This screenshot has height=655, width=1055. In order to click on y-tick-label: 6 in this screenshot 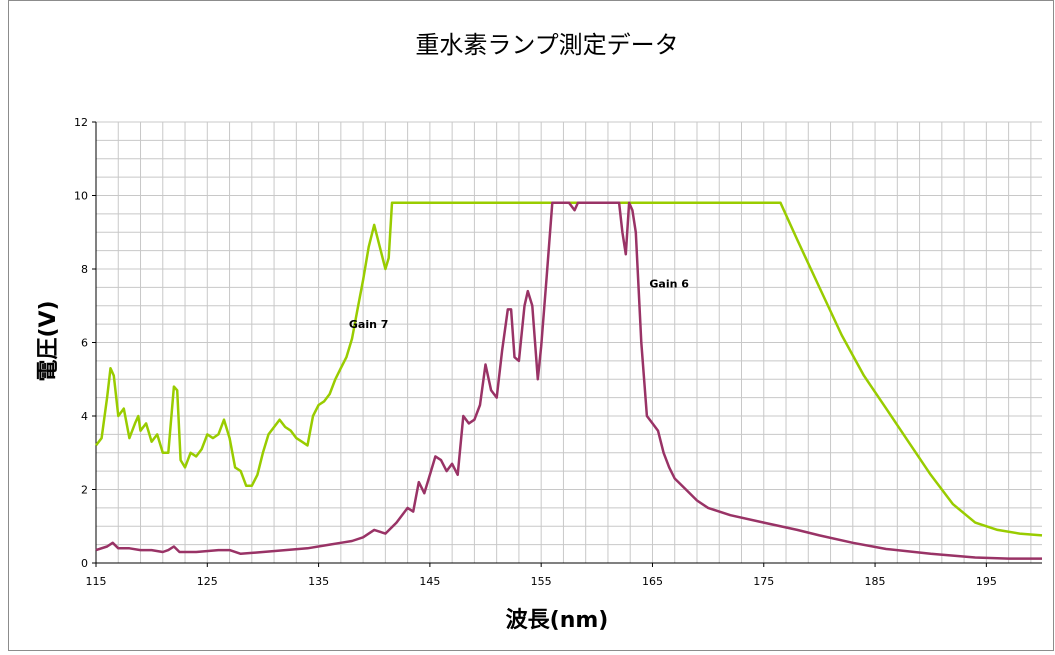, I will do `click(84, 343)`.